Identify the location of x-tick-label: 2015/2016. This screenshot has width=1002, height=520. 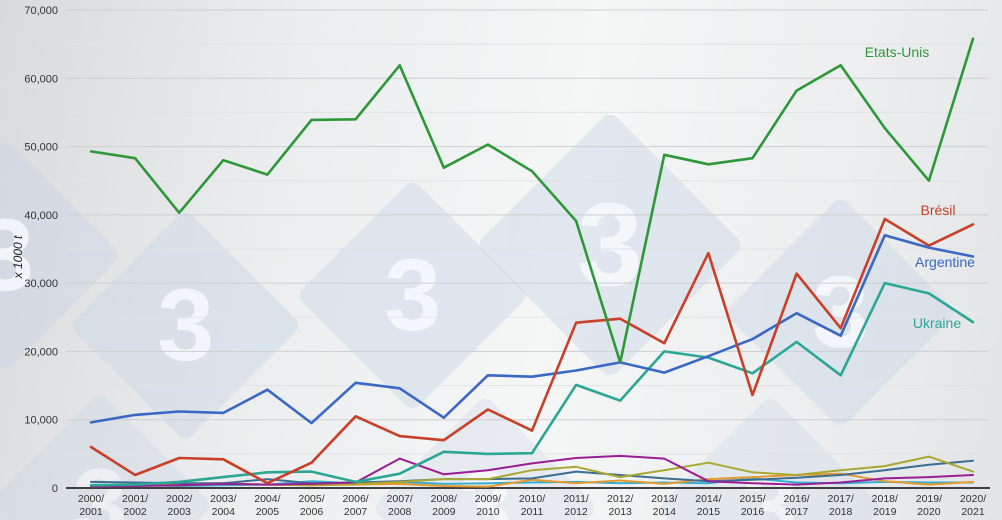
(752, 505).